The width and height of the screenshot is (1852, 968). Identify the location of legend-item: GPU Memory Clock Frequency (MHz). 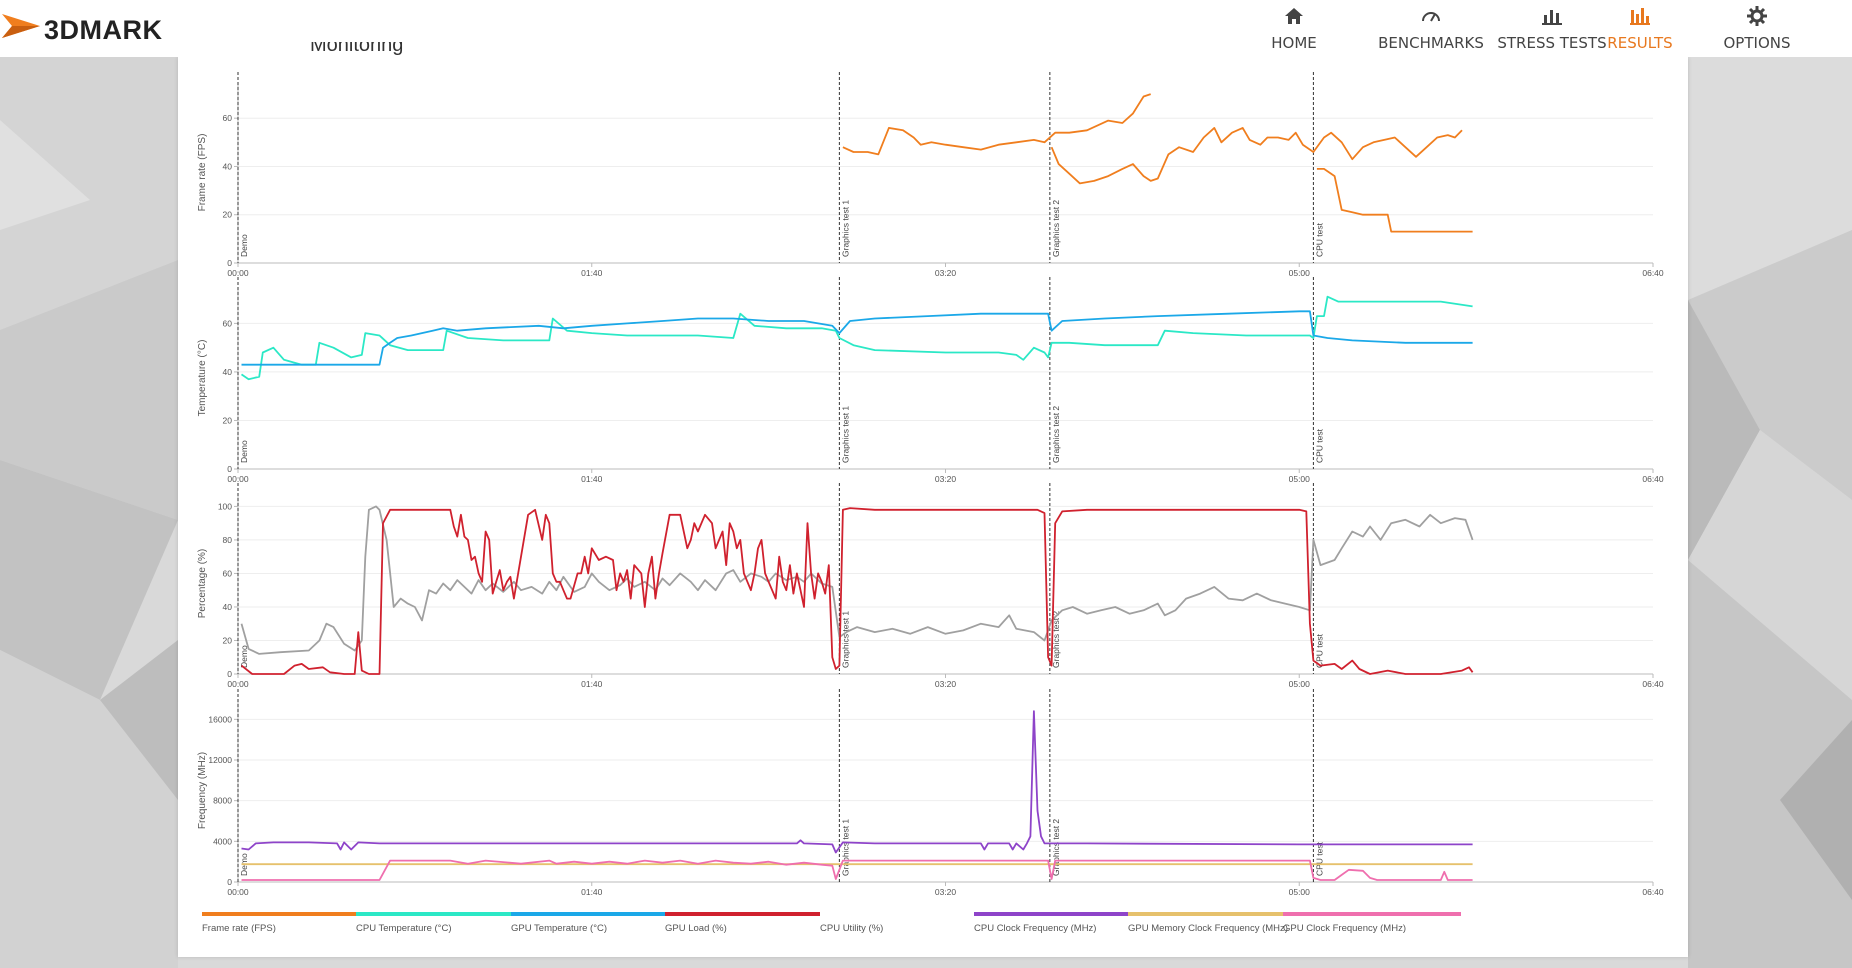
(1217, 923).